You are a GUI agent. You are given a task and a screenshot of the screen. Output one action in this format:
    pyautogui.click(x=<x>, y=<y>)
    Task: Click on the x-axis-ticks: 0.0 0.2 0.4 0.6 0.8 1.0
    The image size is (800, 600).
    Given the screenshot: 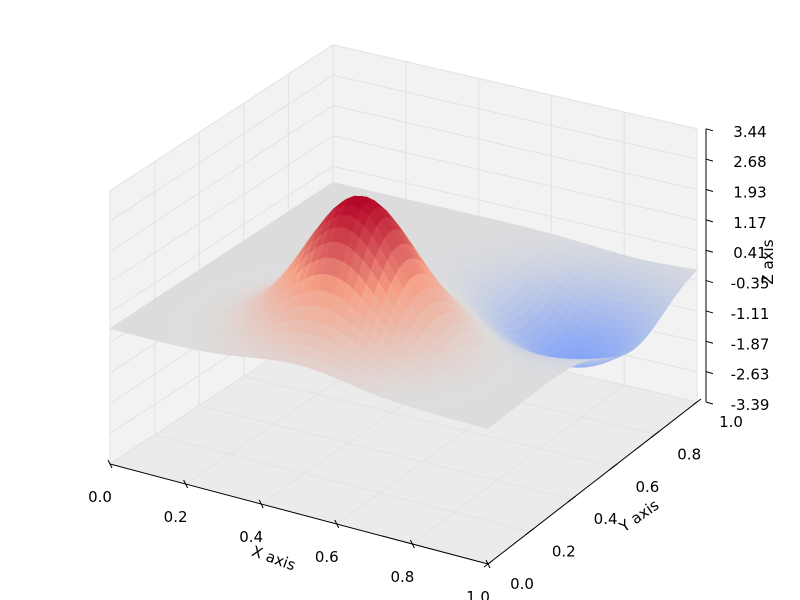 What is the action you would take?
    pyautogui.click(x=289, y=529)
    